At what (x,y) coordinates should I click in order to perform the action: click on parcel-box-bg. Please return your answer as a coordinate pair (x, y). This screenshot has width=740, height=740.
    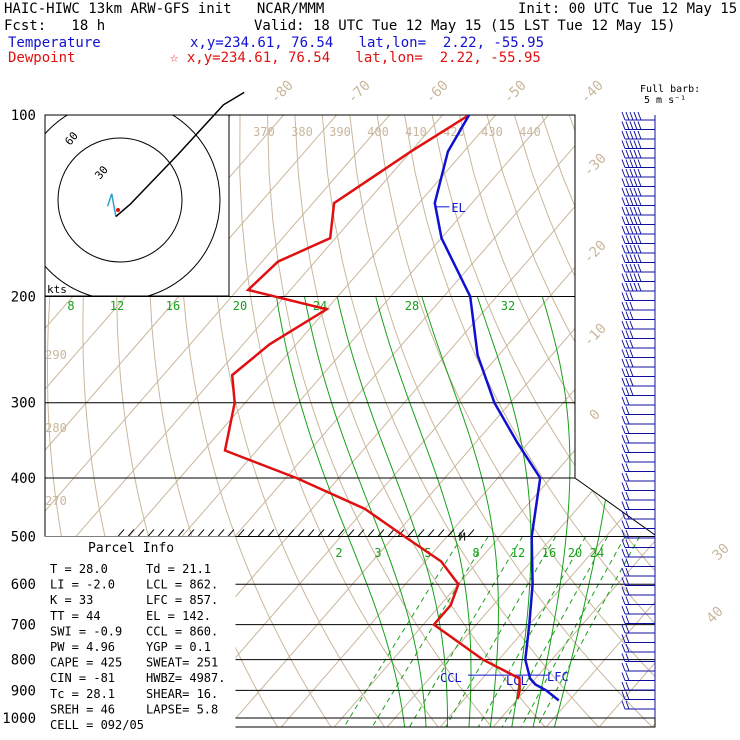
    Looking at the image, I should click on (140, 632).